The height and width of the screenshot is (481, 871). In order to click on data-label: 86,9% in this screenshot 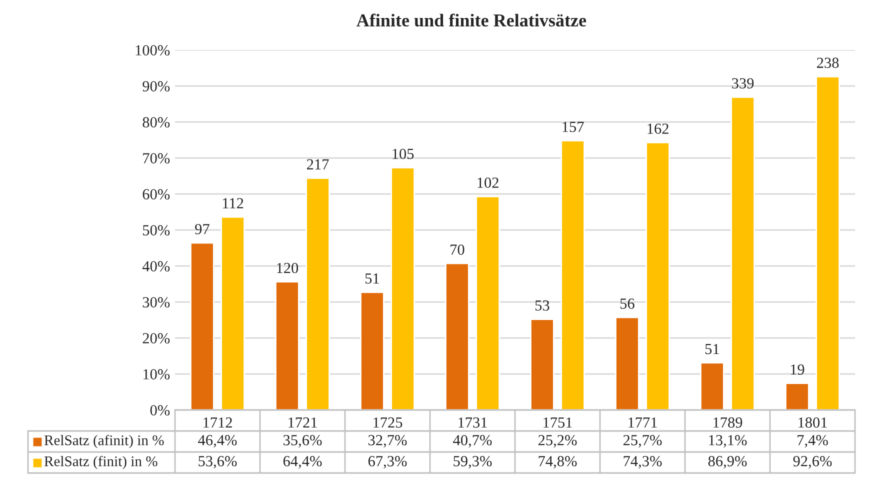, I will do `click(727, 462)`.